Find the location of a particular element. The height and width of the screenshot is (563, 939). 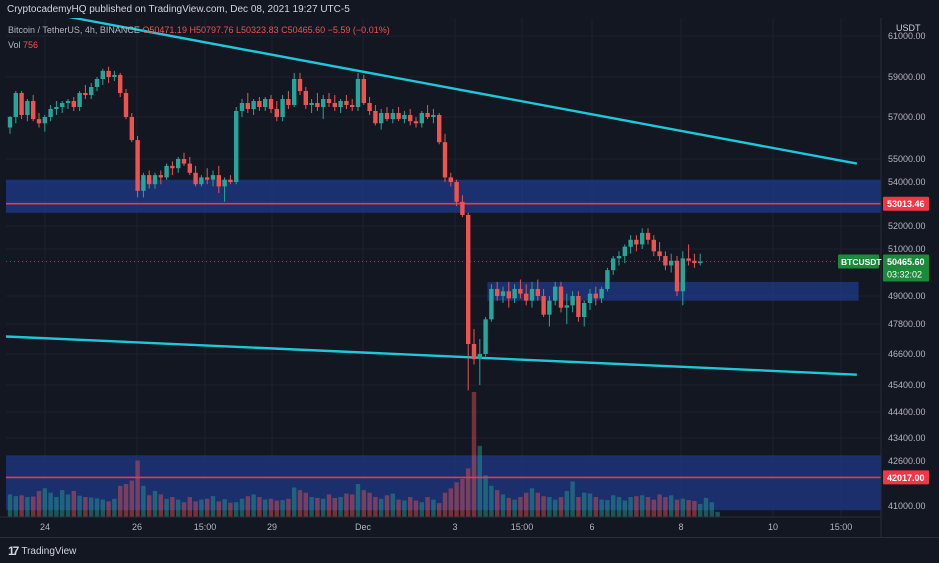

tradingview-logo: 17 TradingView is located at coordinates (42, 551).